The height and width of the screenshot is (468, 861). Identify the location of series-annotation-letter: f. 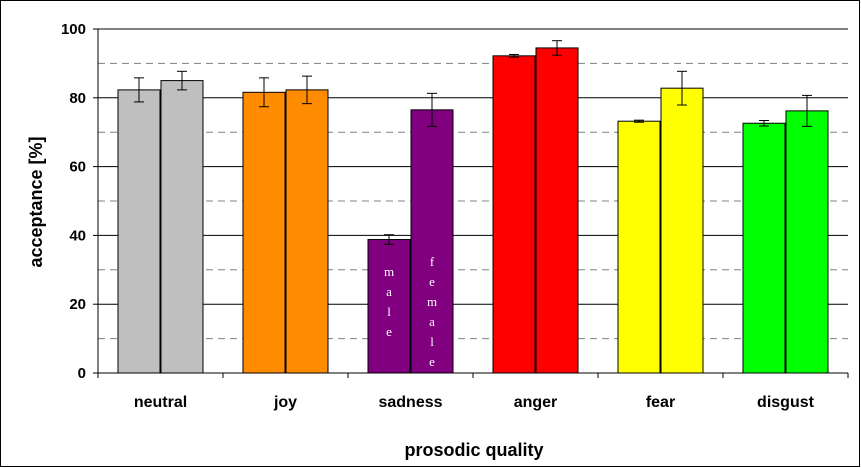
(432, 261).